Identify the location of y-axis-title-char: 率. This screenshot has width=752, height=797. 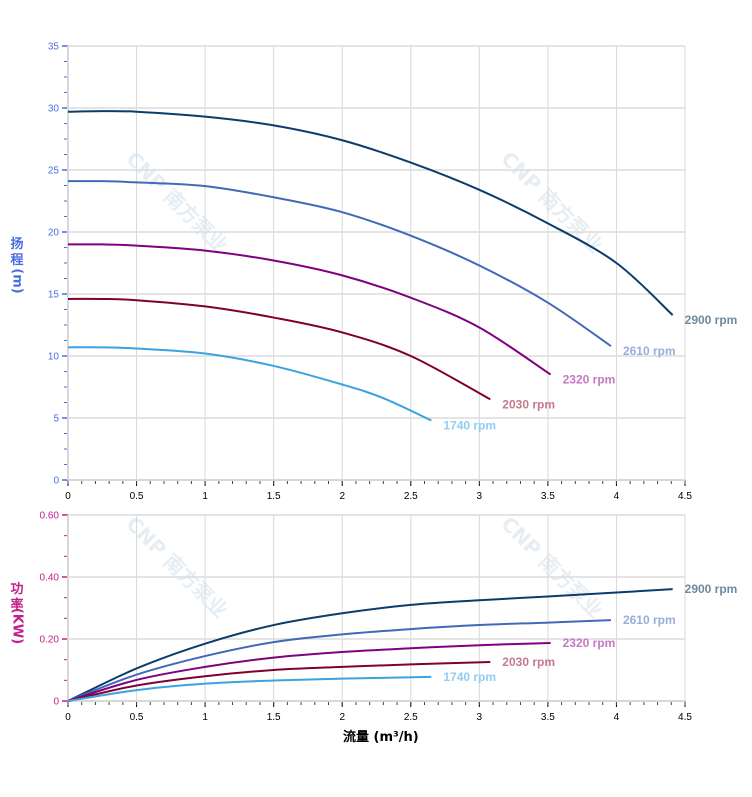
(16, 605).